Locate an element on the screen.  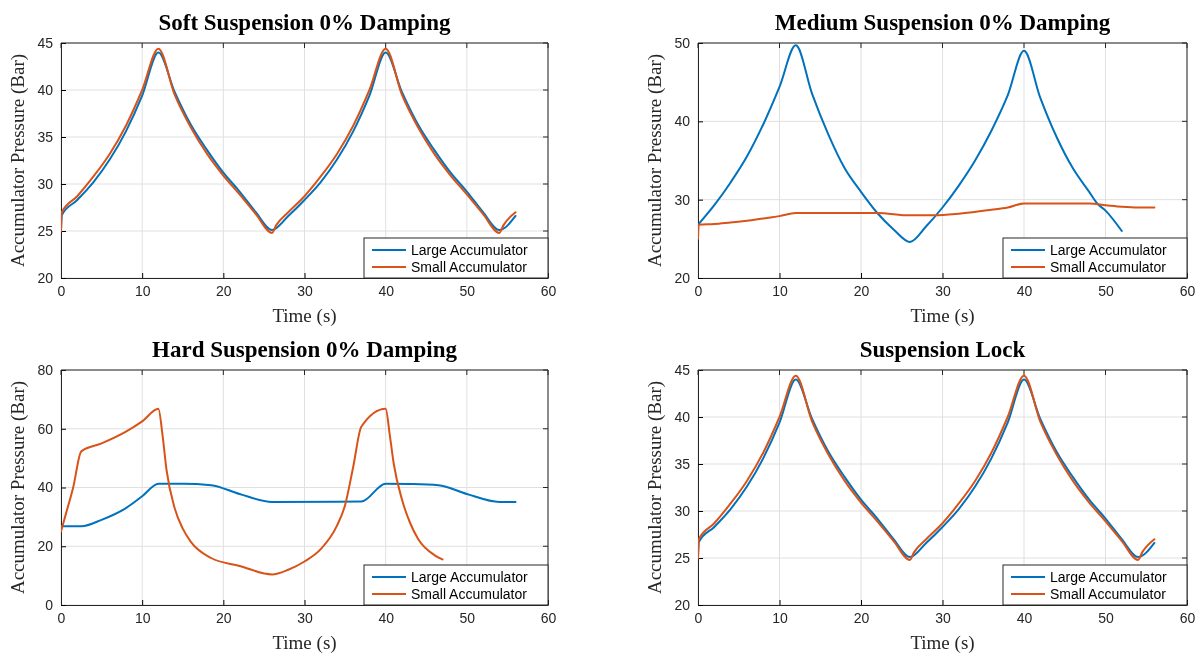
y-tick-label: 0 is located at coordinates (49, 604).